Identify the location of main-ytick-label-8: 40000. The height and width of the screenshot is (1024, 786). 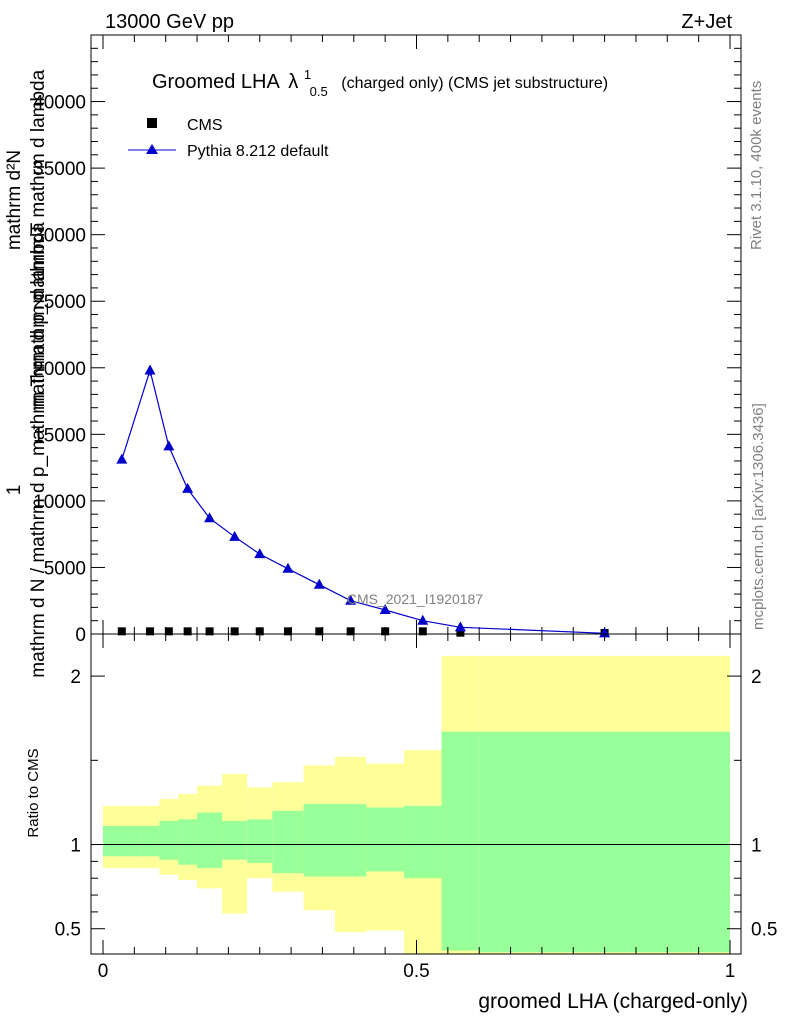
(59, 103).